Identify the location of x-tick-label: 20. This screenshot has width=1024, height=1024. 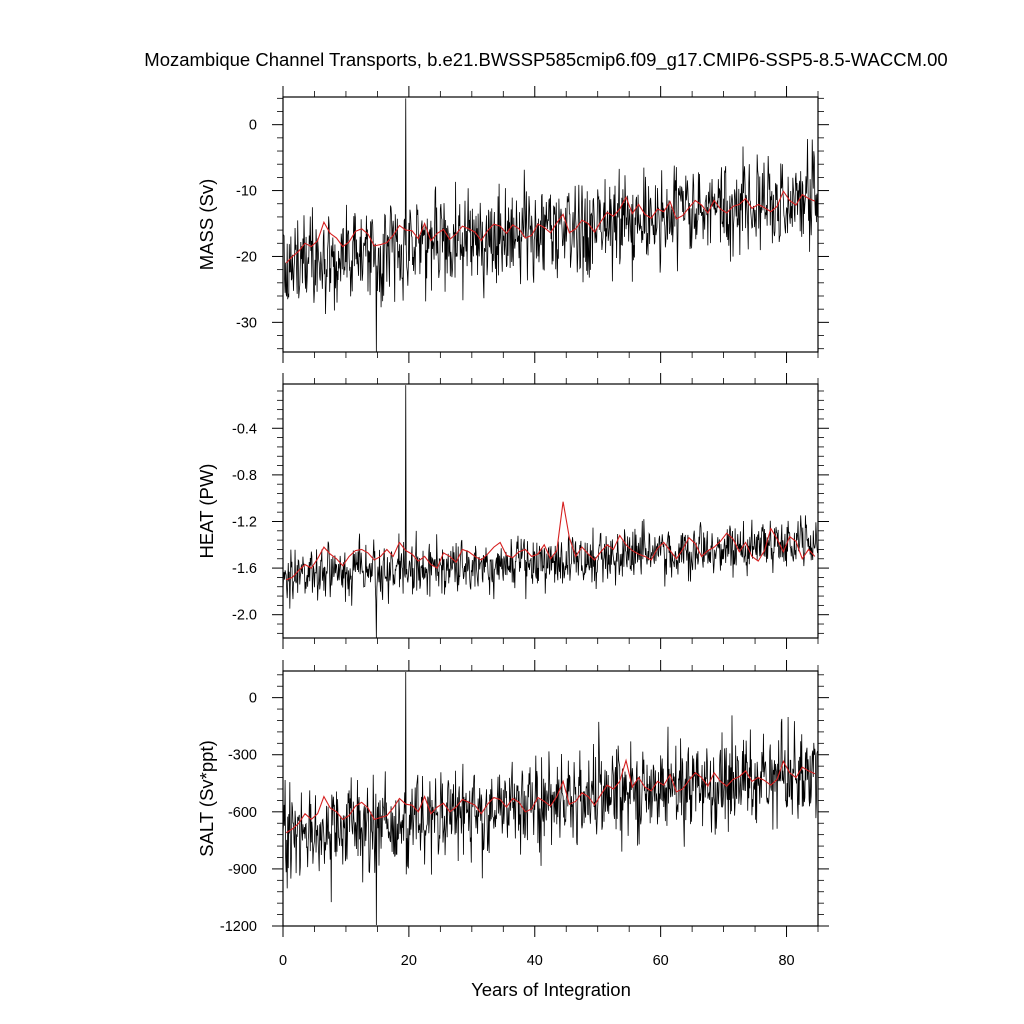
(409, 961).